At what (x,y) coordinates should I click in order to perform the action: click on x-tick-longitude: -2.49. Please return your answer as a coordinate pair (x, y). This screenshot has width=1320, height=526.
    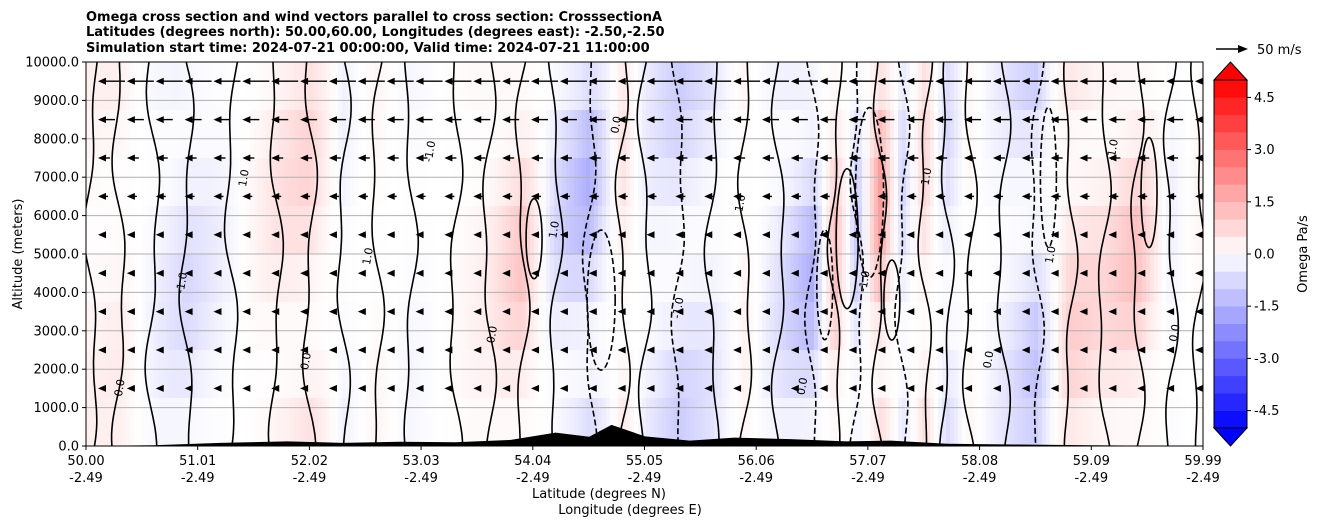
    Looking at the image, I should click on (1091, 478).